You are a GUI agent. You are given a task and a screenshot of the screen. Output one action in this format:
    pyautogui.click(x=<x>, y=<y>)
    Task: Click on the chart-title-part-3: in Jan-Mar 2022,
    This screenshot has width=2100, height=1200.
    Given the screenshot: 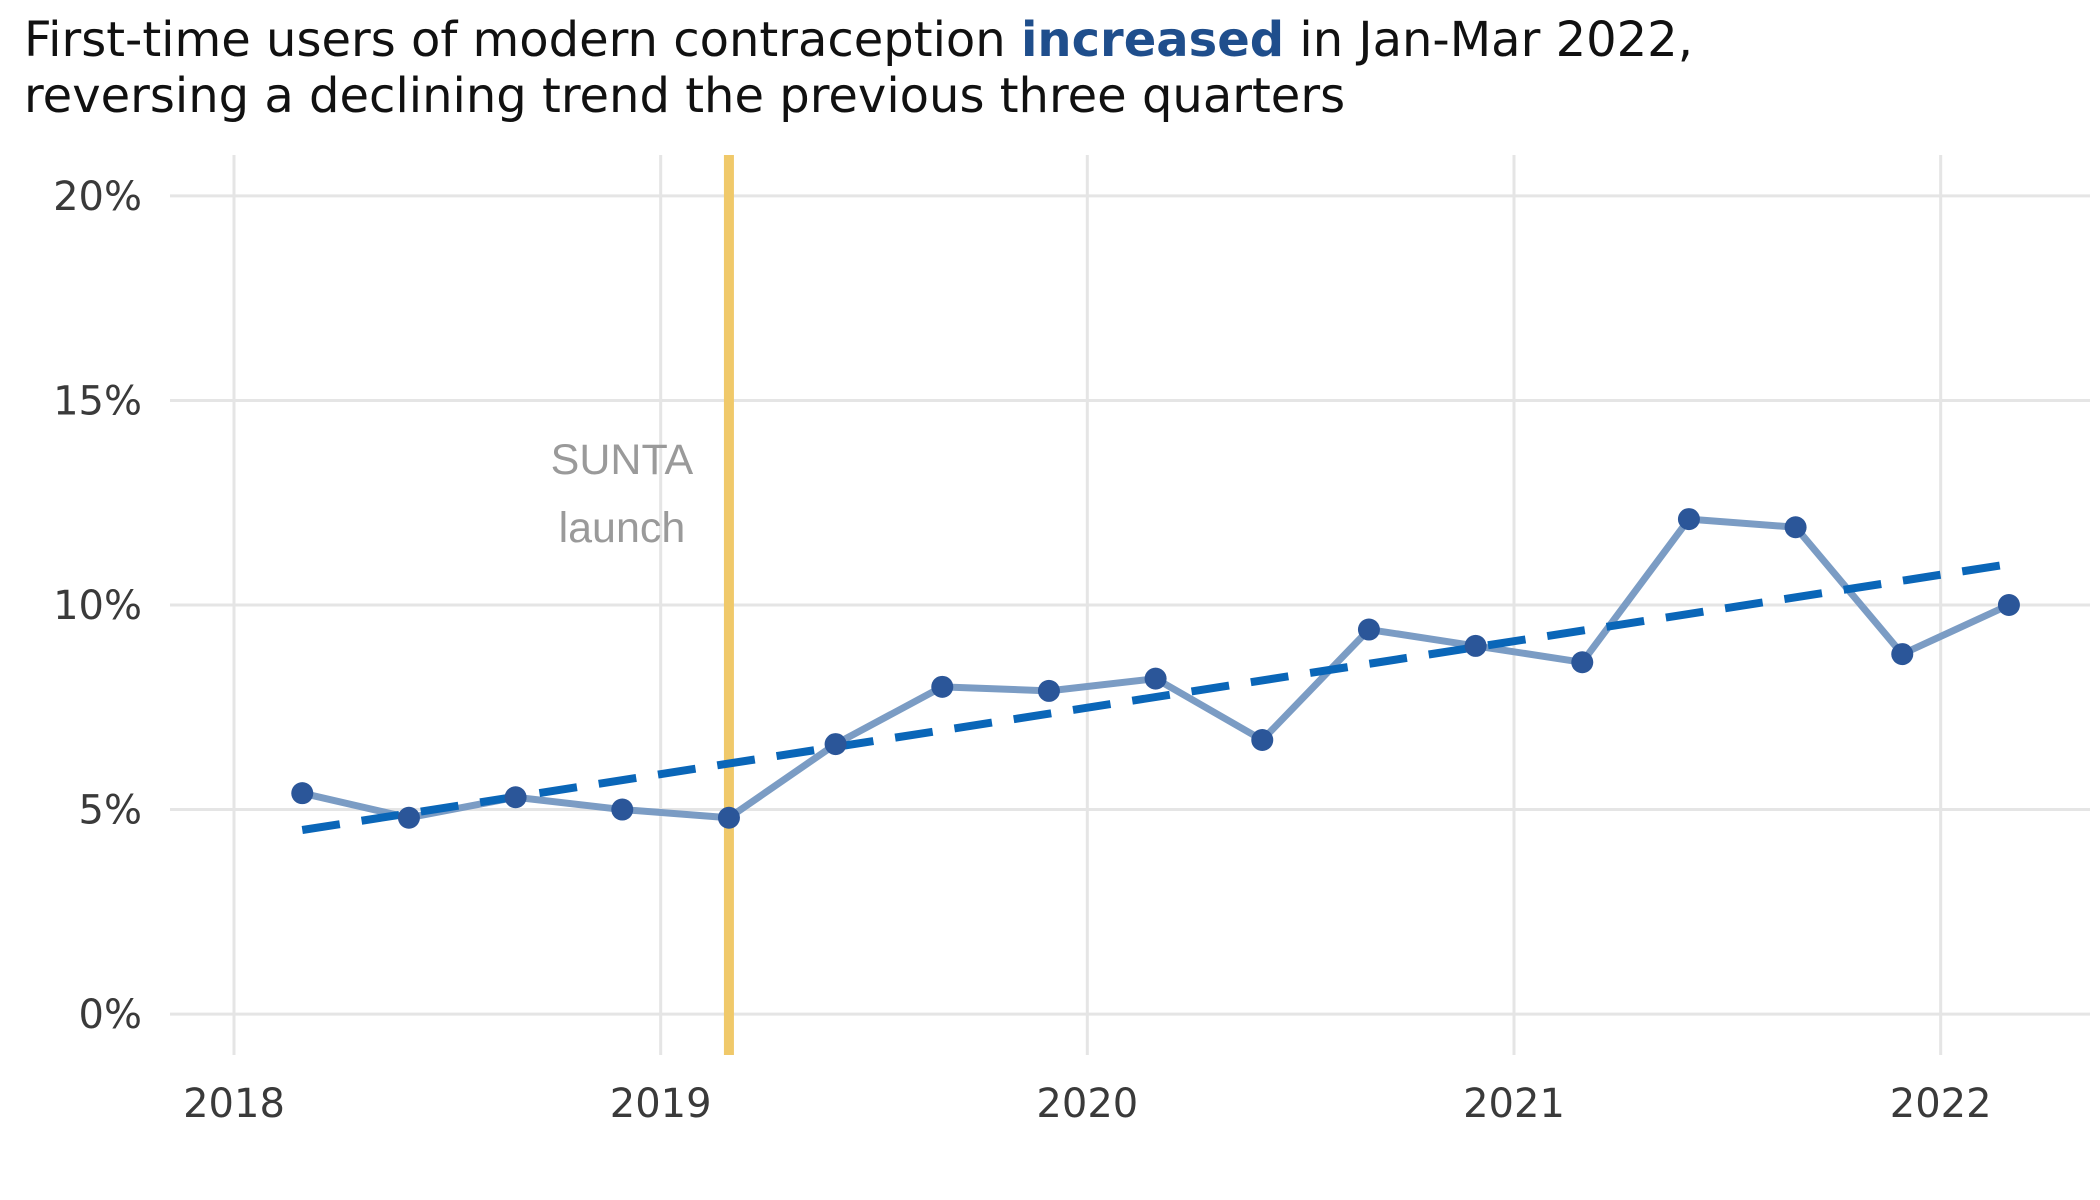 What is the action you would take?
    pyautogui.click(x=1488, y=40)
    